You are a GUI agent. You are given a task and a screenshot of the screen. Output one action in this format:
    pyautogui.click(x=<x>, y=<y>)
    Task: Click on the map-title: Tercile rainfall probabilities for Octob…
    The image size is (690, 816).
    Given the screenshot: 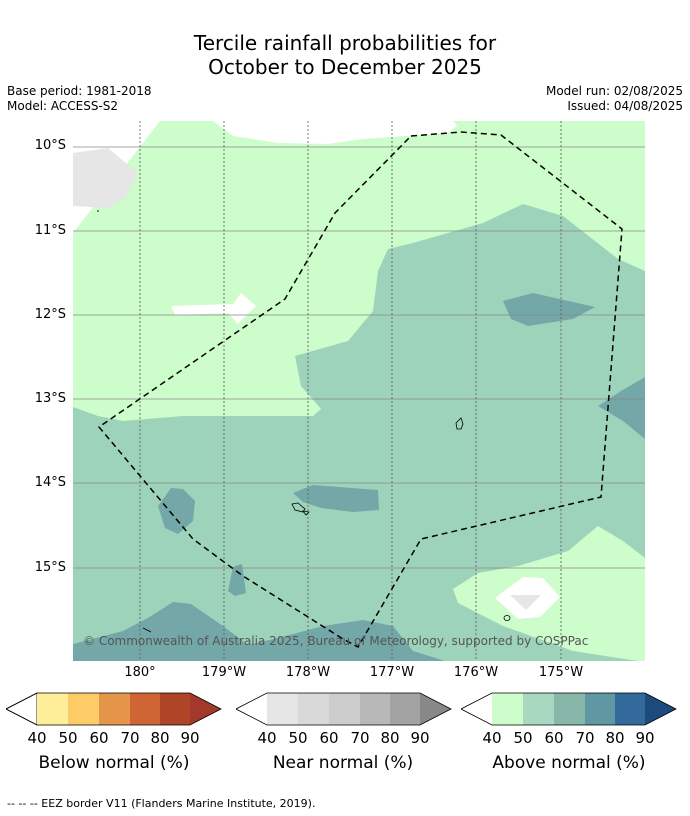 What is the action you would take?
    pyautogui.click(x=345, y=55)
    